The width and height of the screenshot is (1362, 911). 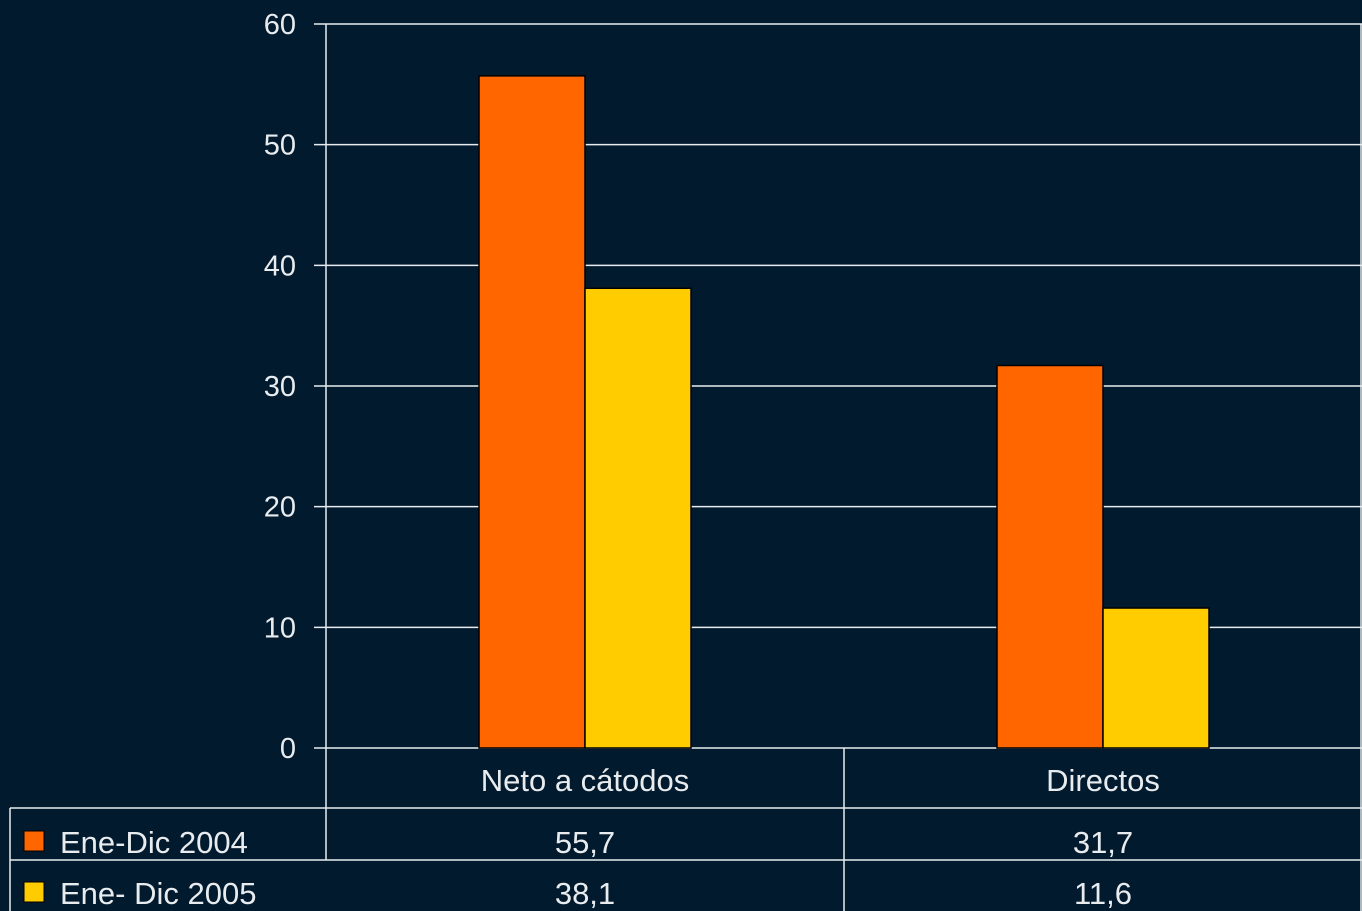 What do you see at coordinates (638, 518) in the screenshot?
I see `bar-2005-neto-a-catodos` at bounding box center [638, 518].